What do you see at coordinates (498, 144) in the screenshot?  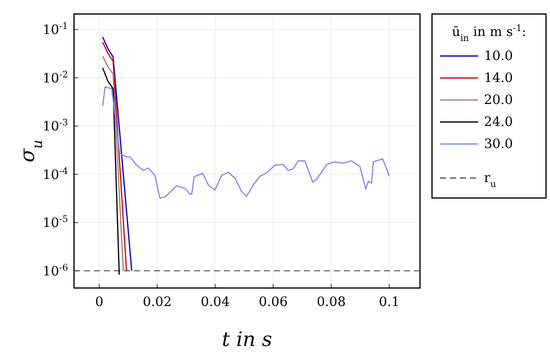 I see `legend-label: 30.0` at bounding box center [498, 144].